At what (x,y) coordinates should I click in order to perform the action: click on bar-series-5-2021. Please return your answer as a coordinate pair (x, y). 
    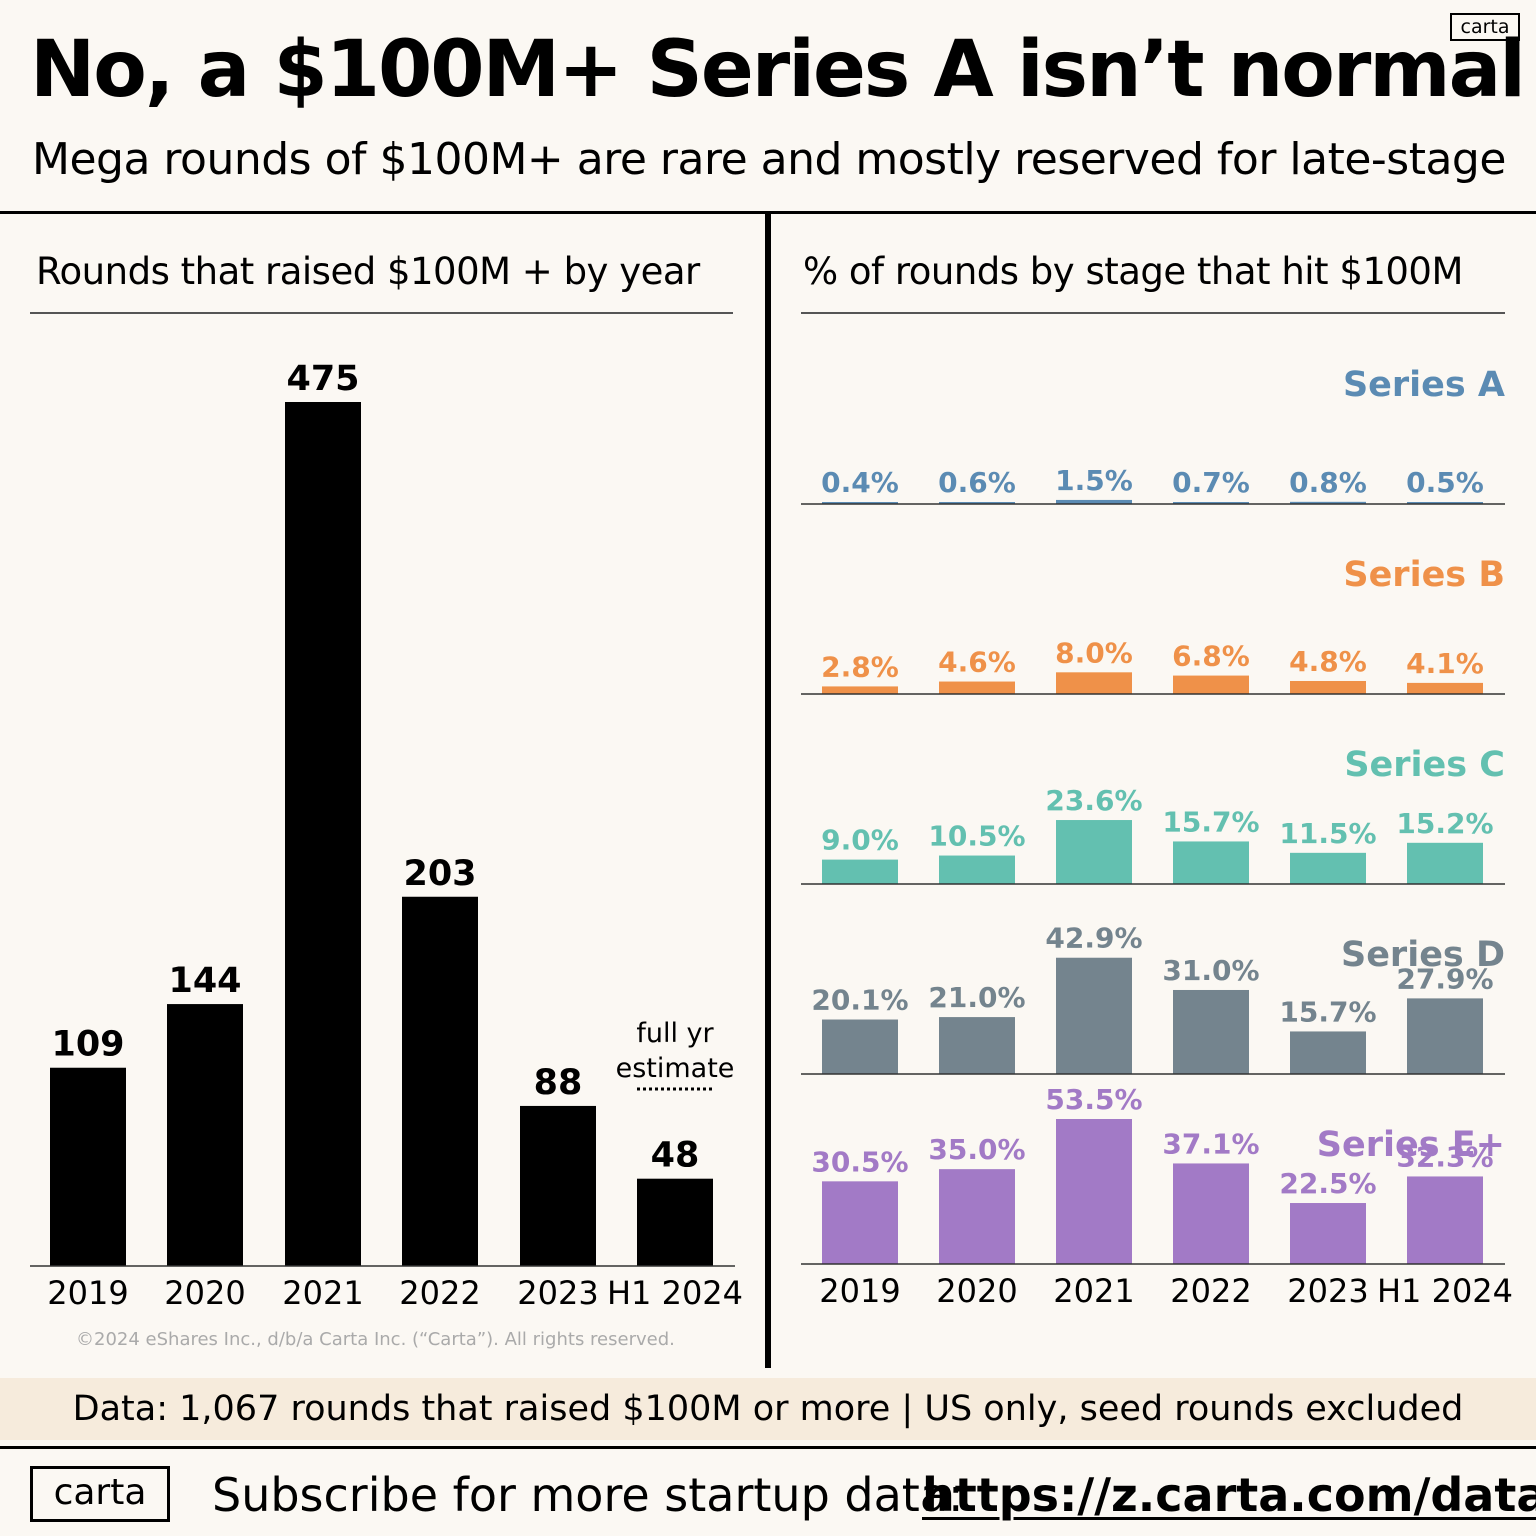
    Looking at the image, I should click on (1094, 1191).